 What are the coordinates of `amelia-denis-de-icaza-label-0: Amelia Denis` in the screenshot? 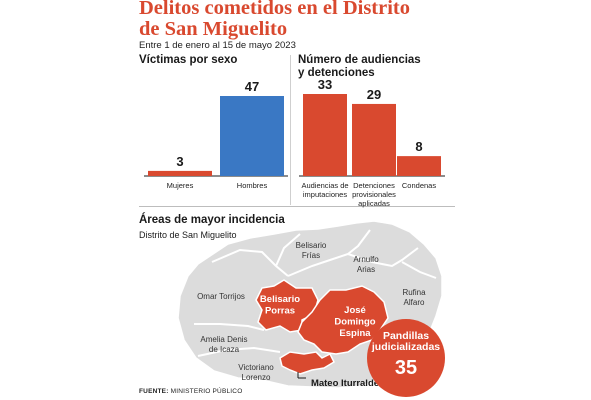 It's located at (223, 339).